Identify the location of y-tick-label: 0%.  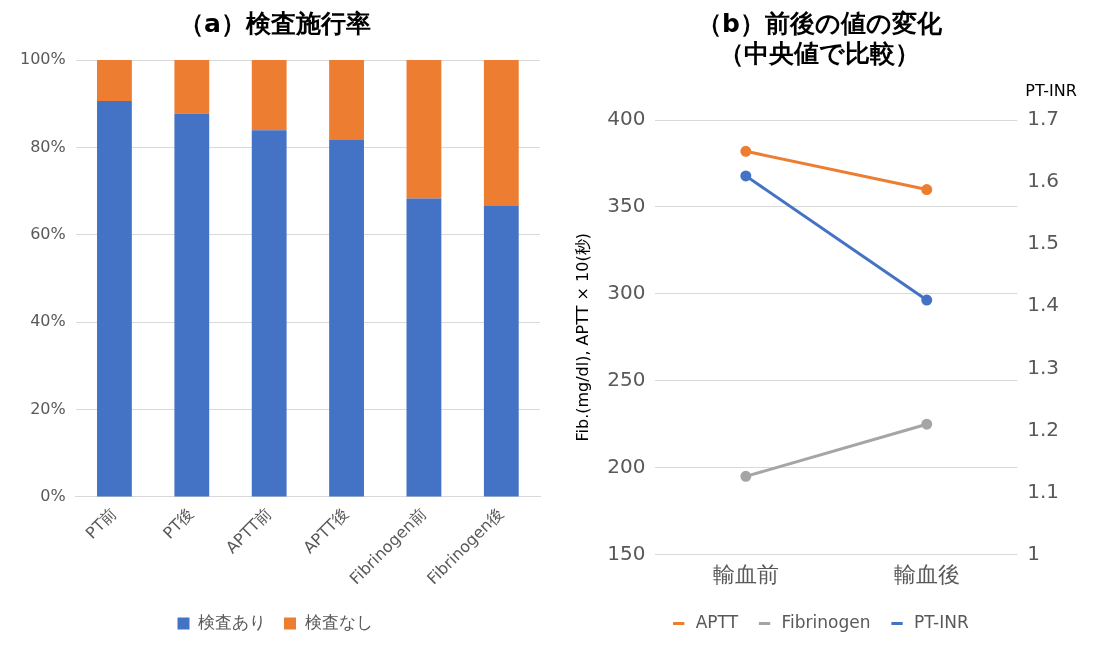
(53, 496).